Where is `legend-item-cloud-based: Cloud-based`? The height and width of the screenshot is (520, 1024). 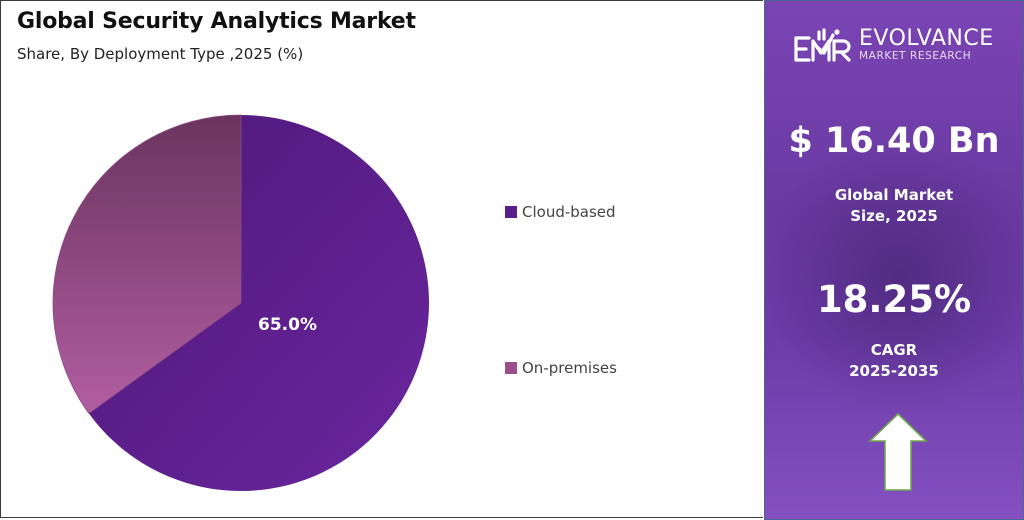 legend-item-cloud-based: Cloud-based is located at coordinates (560, 212).